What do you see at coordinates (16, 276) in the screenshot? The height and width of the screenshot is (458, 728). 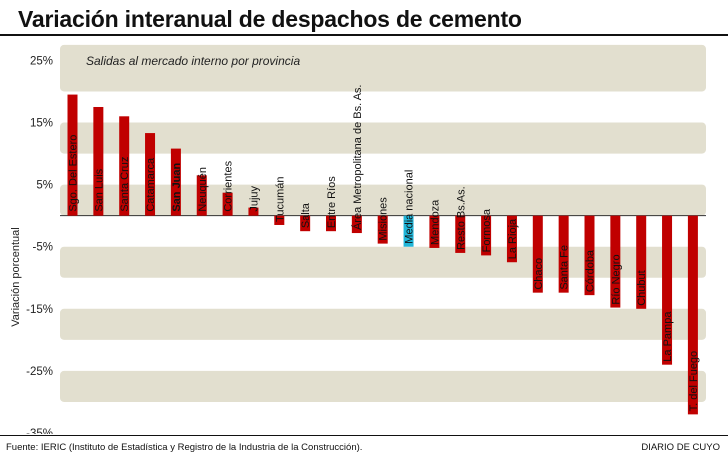 I see `y-axis-label: Variación porcentual` at bounding box center [16, 276].